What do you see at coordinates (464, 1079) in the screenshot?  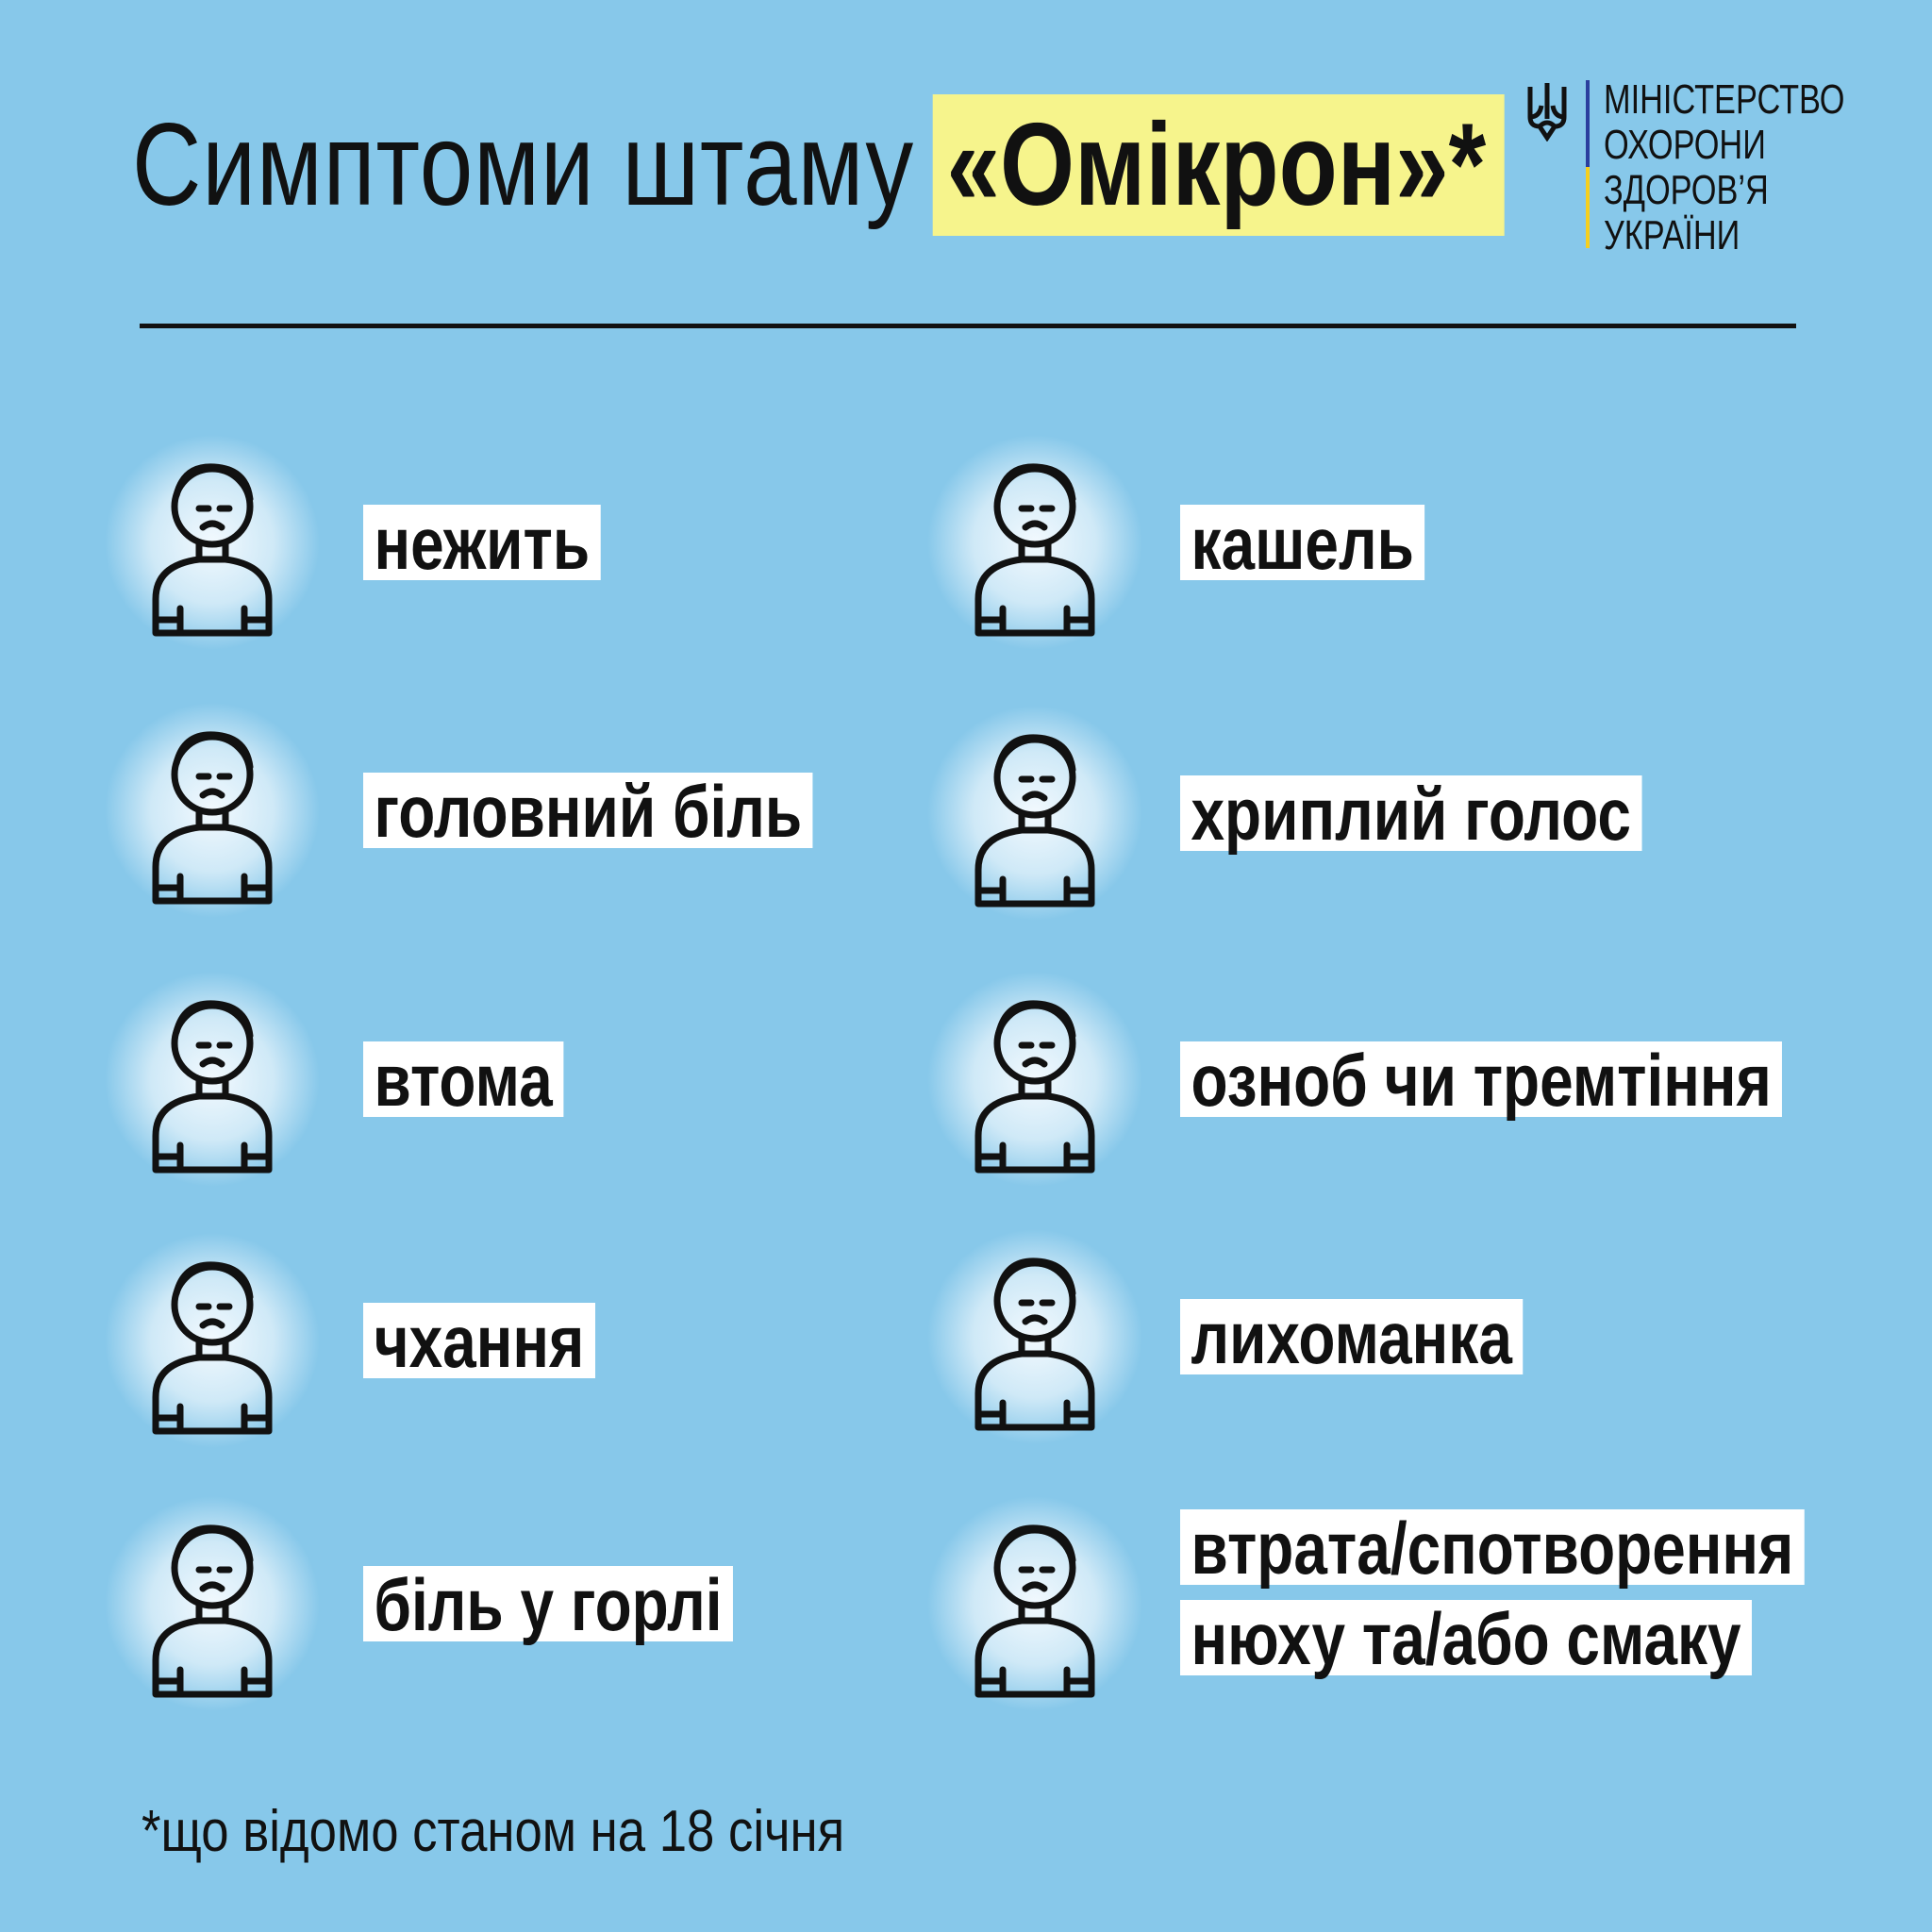 I see `symptom-label-text: втома` at bounding box center [464, 1079].